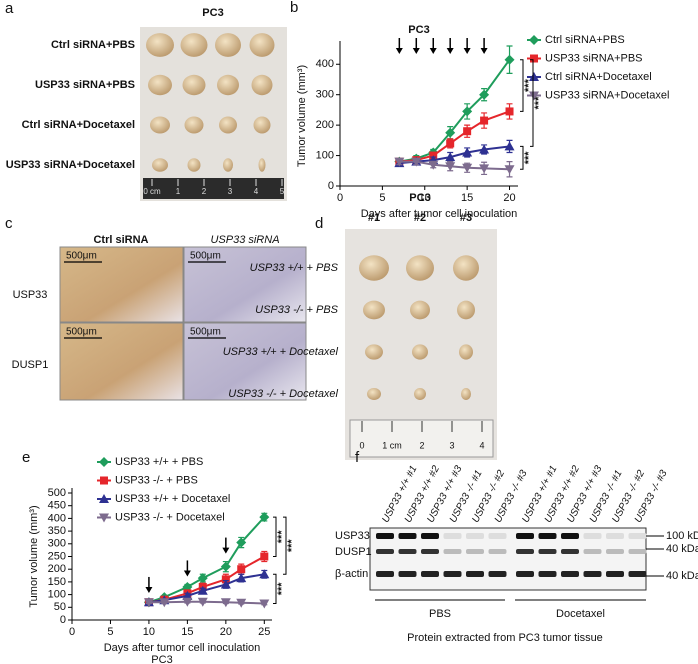  Describe the element at coordinates (182, 648) in the screenshot. I see `x-axis-title: Days after tumor cell inoculation` at that location.